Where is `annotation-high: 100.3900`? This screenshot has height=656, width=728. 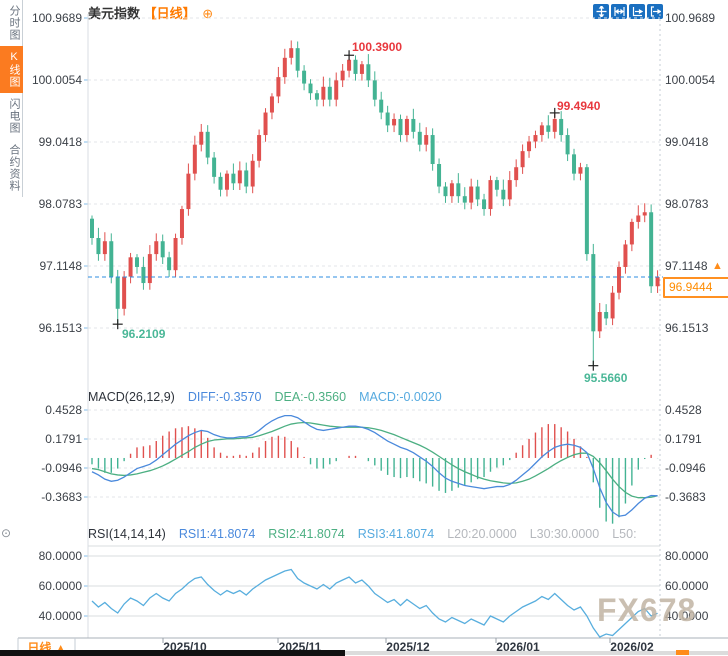
annotation-high: 100.3900 is located at coordinates (377, 47).